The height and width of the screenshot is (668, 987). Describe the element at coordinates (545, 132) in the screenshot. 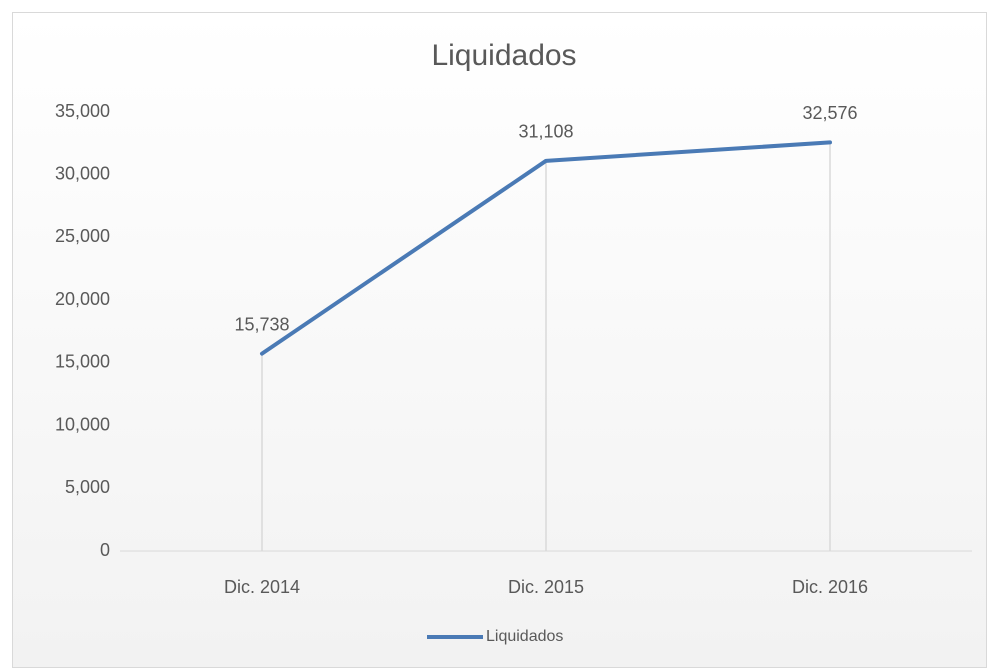

I see `data-label: 31,108` at that location.